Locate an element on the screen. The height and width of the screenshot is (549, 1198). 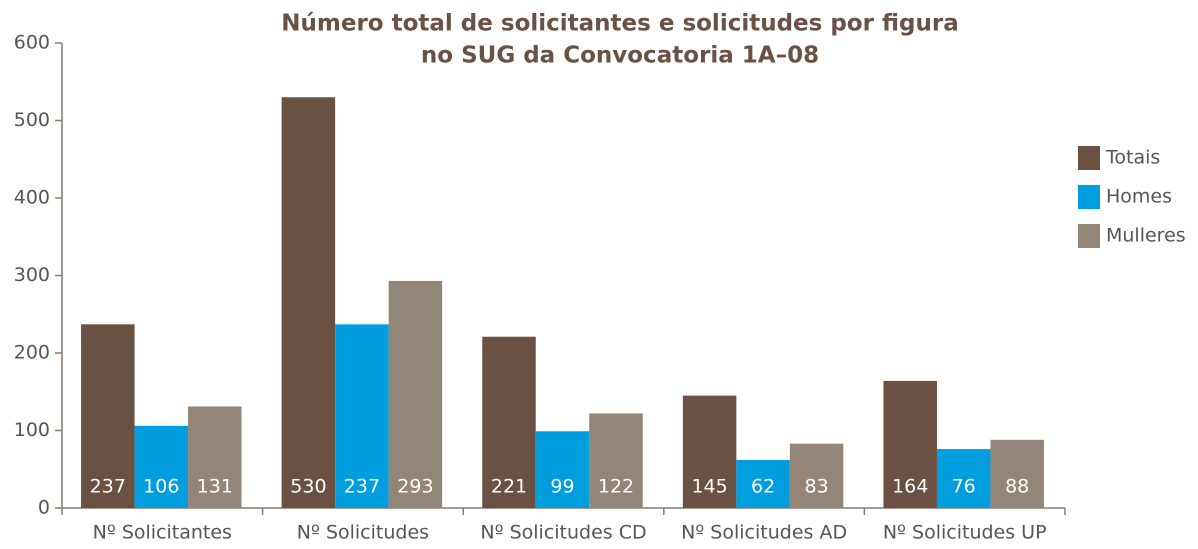
value-label: 221 is located at coordinates (509, 487).